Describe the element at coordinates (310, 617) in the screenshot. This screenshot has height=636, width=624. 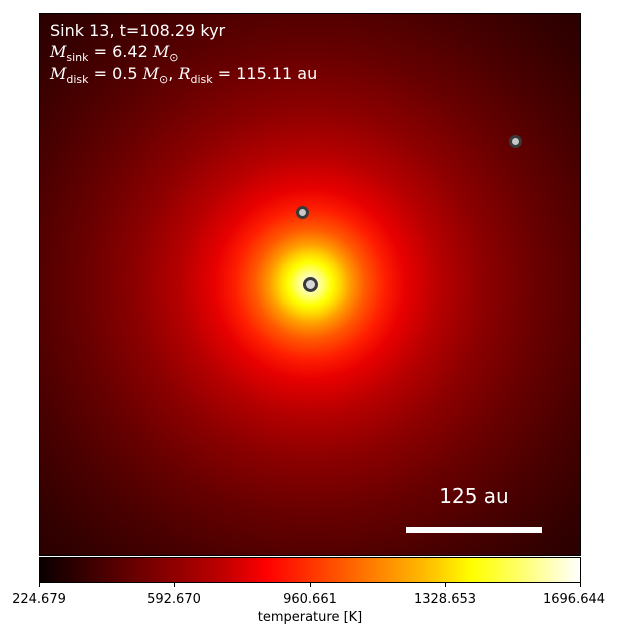
I see `colorbar-label: temperature [K]` at that location.